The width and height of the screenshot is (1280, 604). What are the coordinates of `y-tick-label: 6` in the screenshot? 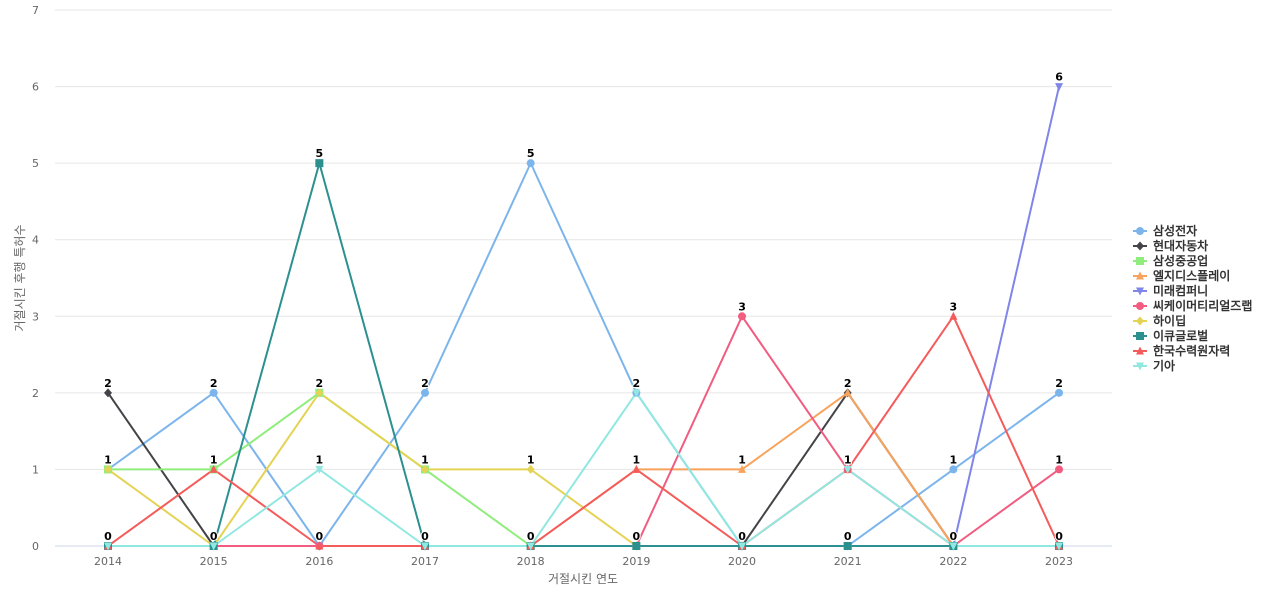 It's located at (35, 87).